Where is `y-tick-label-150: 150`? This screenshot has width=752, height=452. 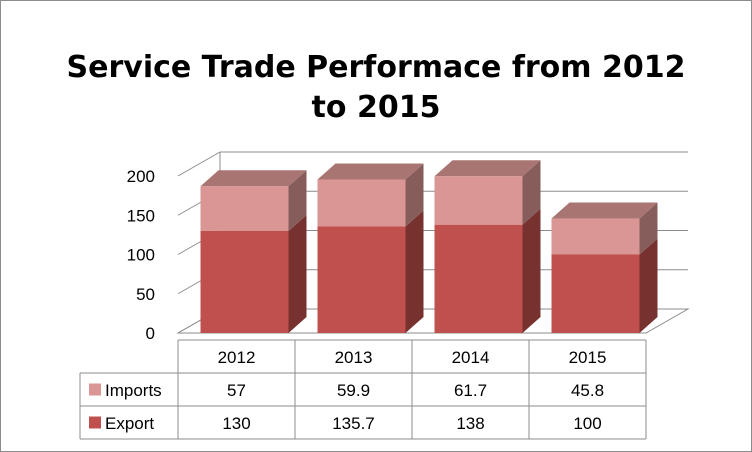
y-tick-label-150: 150 is located at coordinates (141, 215).